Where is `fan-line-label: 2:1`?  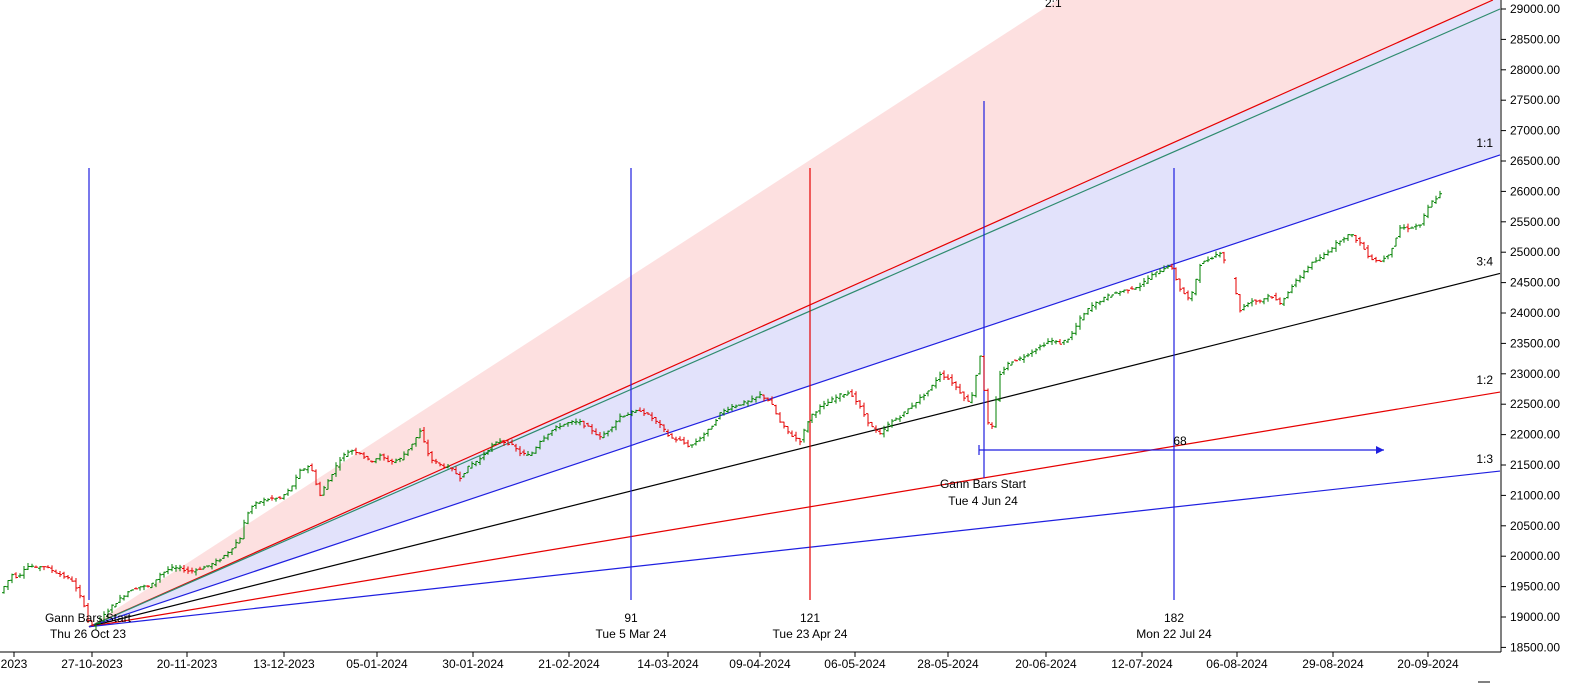 fan-line-label: 2:1 is located at coordinates (1053, 5).